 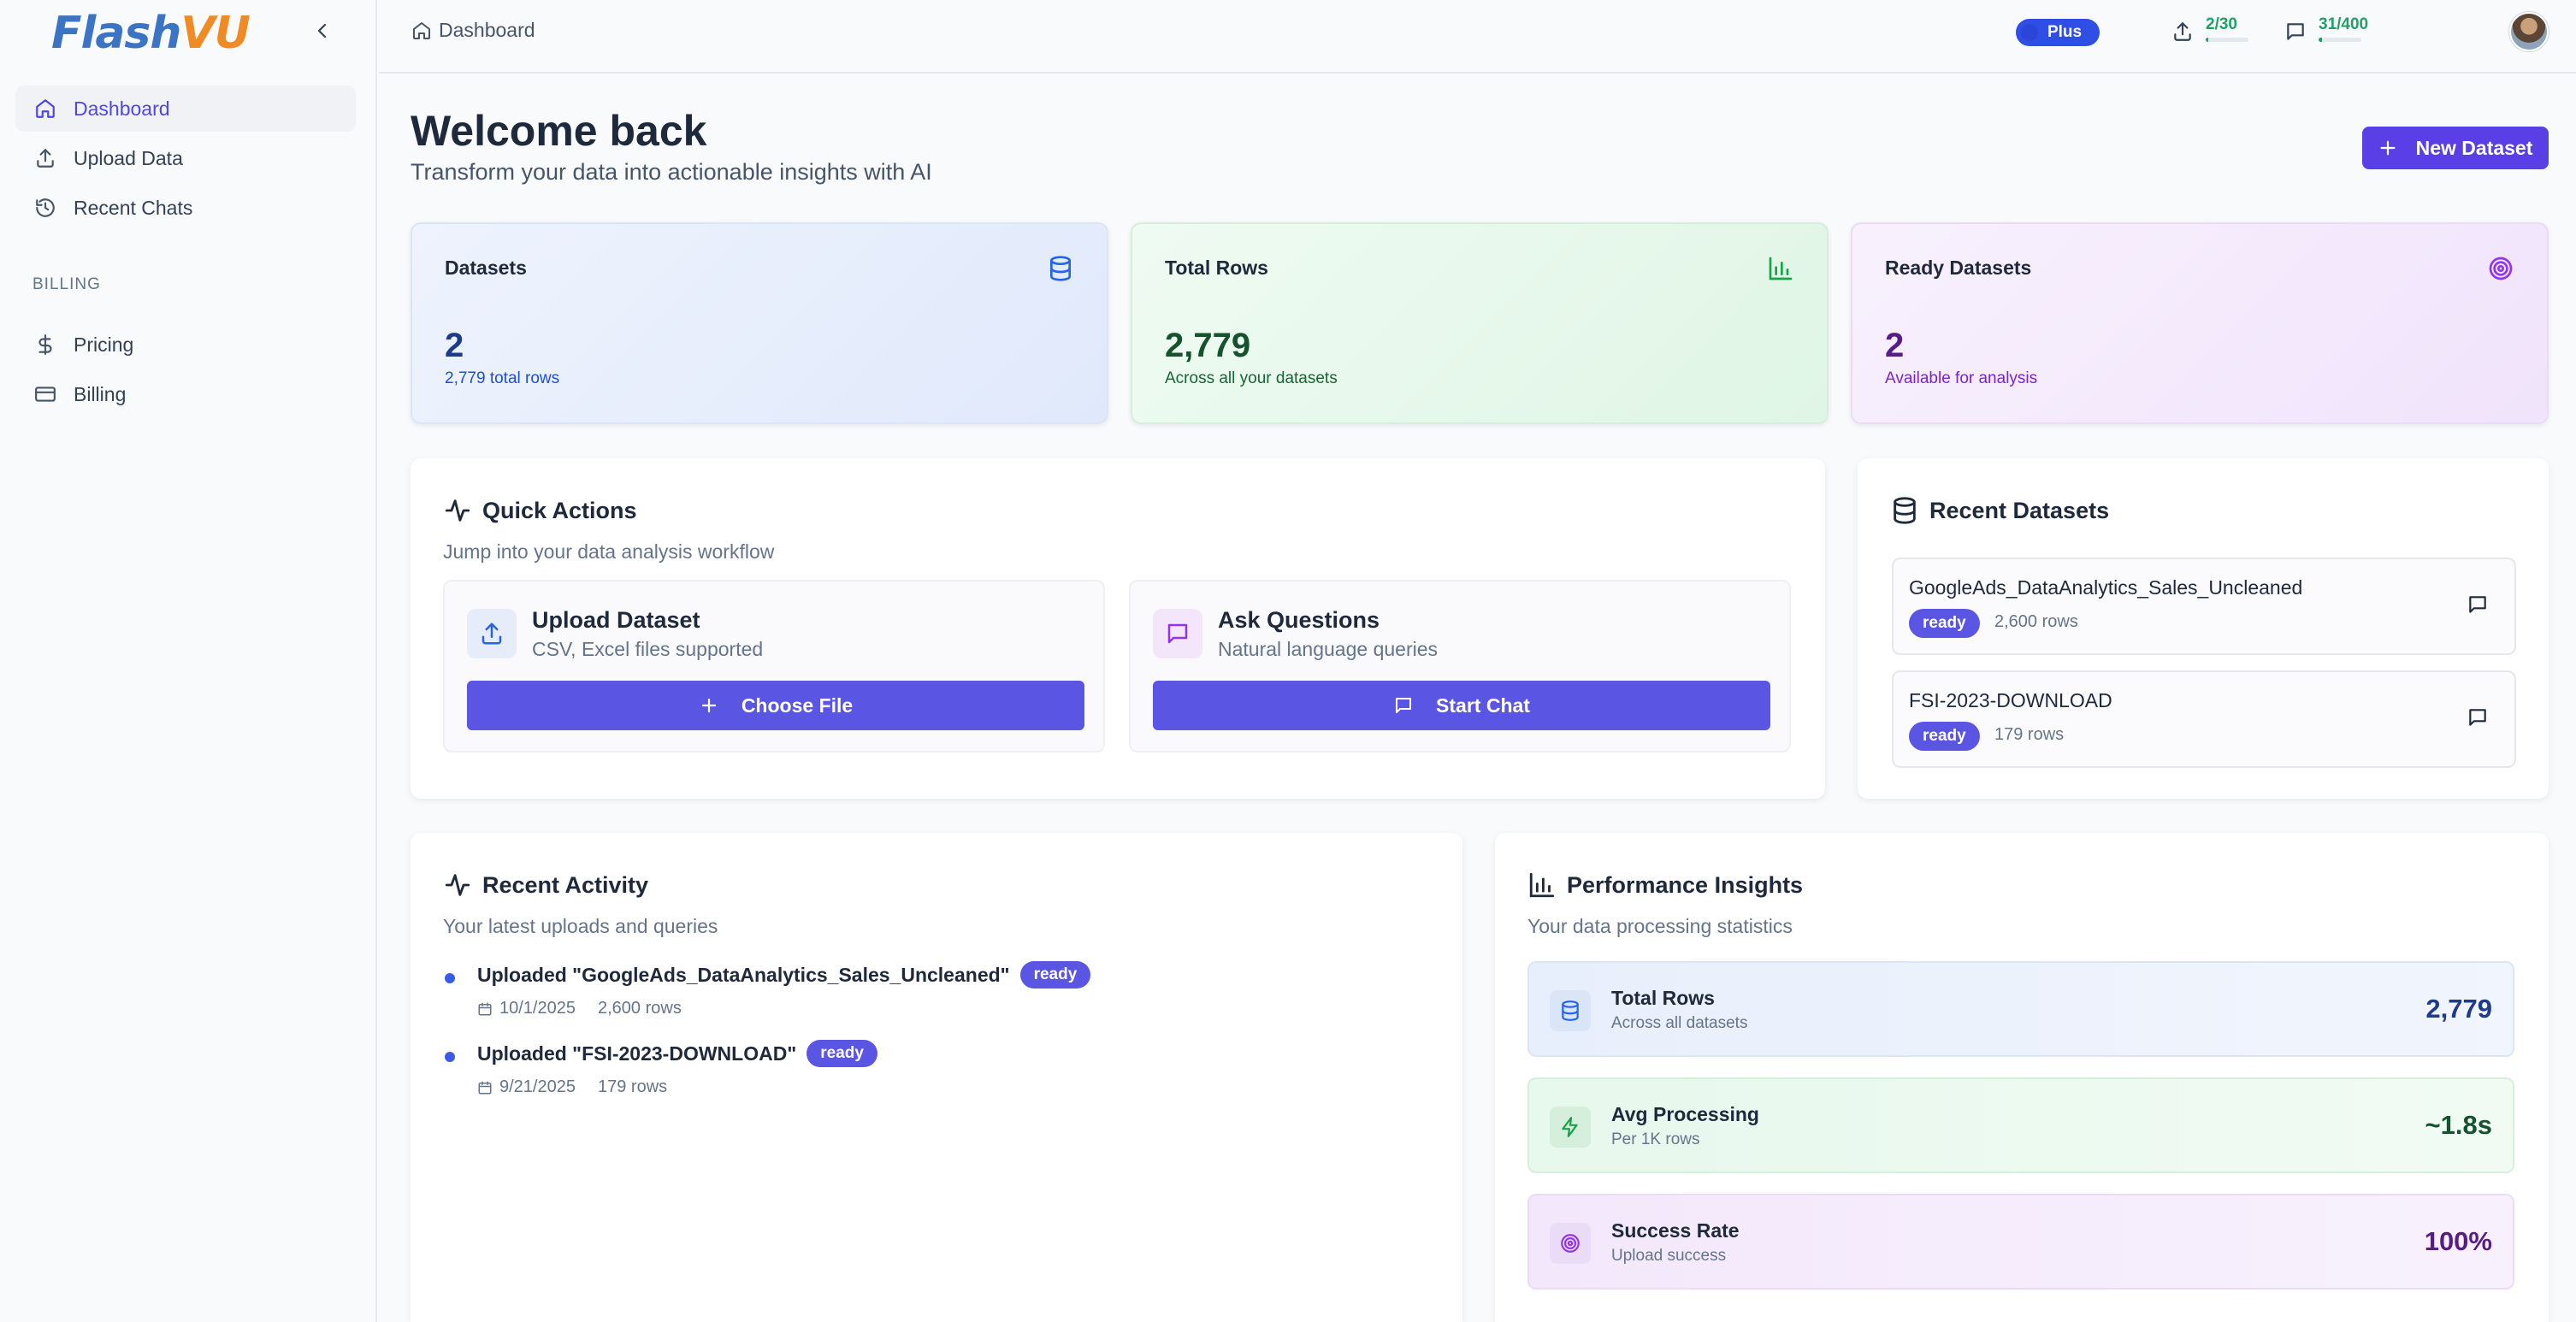 I want to click on page-title: Welcome back, so click(x=559, y=131).